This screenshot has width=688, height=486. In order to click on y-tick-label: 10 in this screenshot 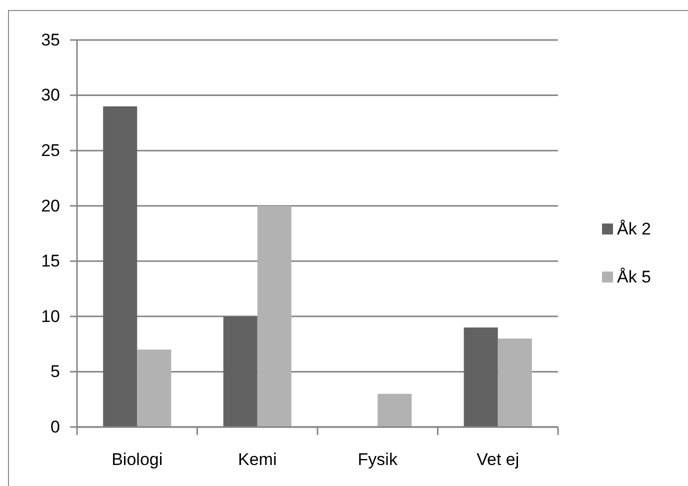, I will do `click(50, 316)`.